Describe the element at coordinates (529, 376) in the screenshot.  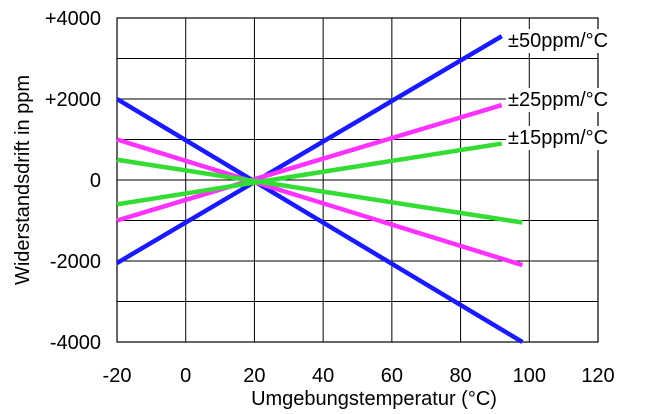
I see `x-tick-label: 100` at that location.